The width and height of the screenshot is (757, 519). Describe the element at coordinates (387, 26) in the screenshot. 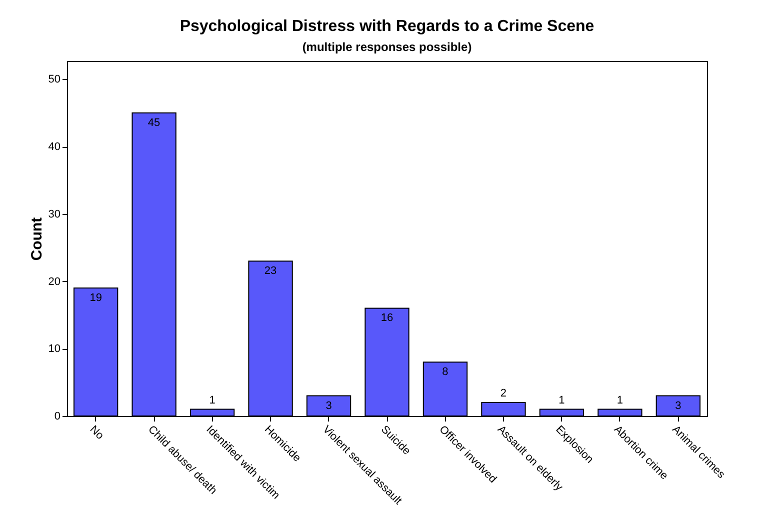

I see `chart-title: Psychological Distress with Regards to a Crime Scene` at that location.